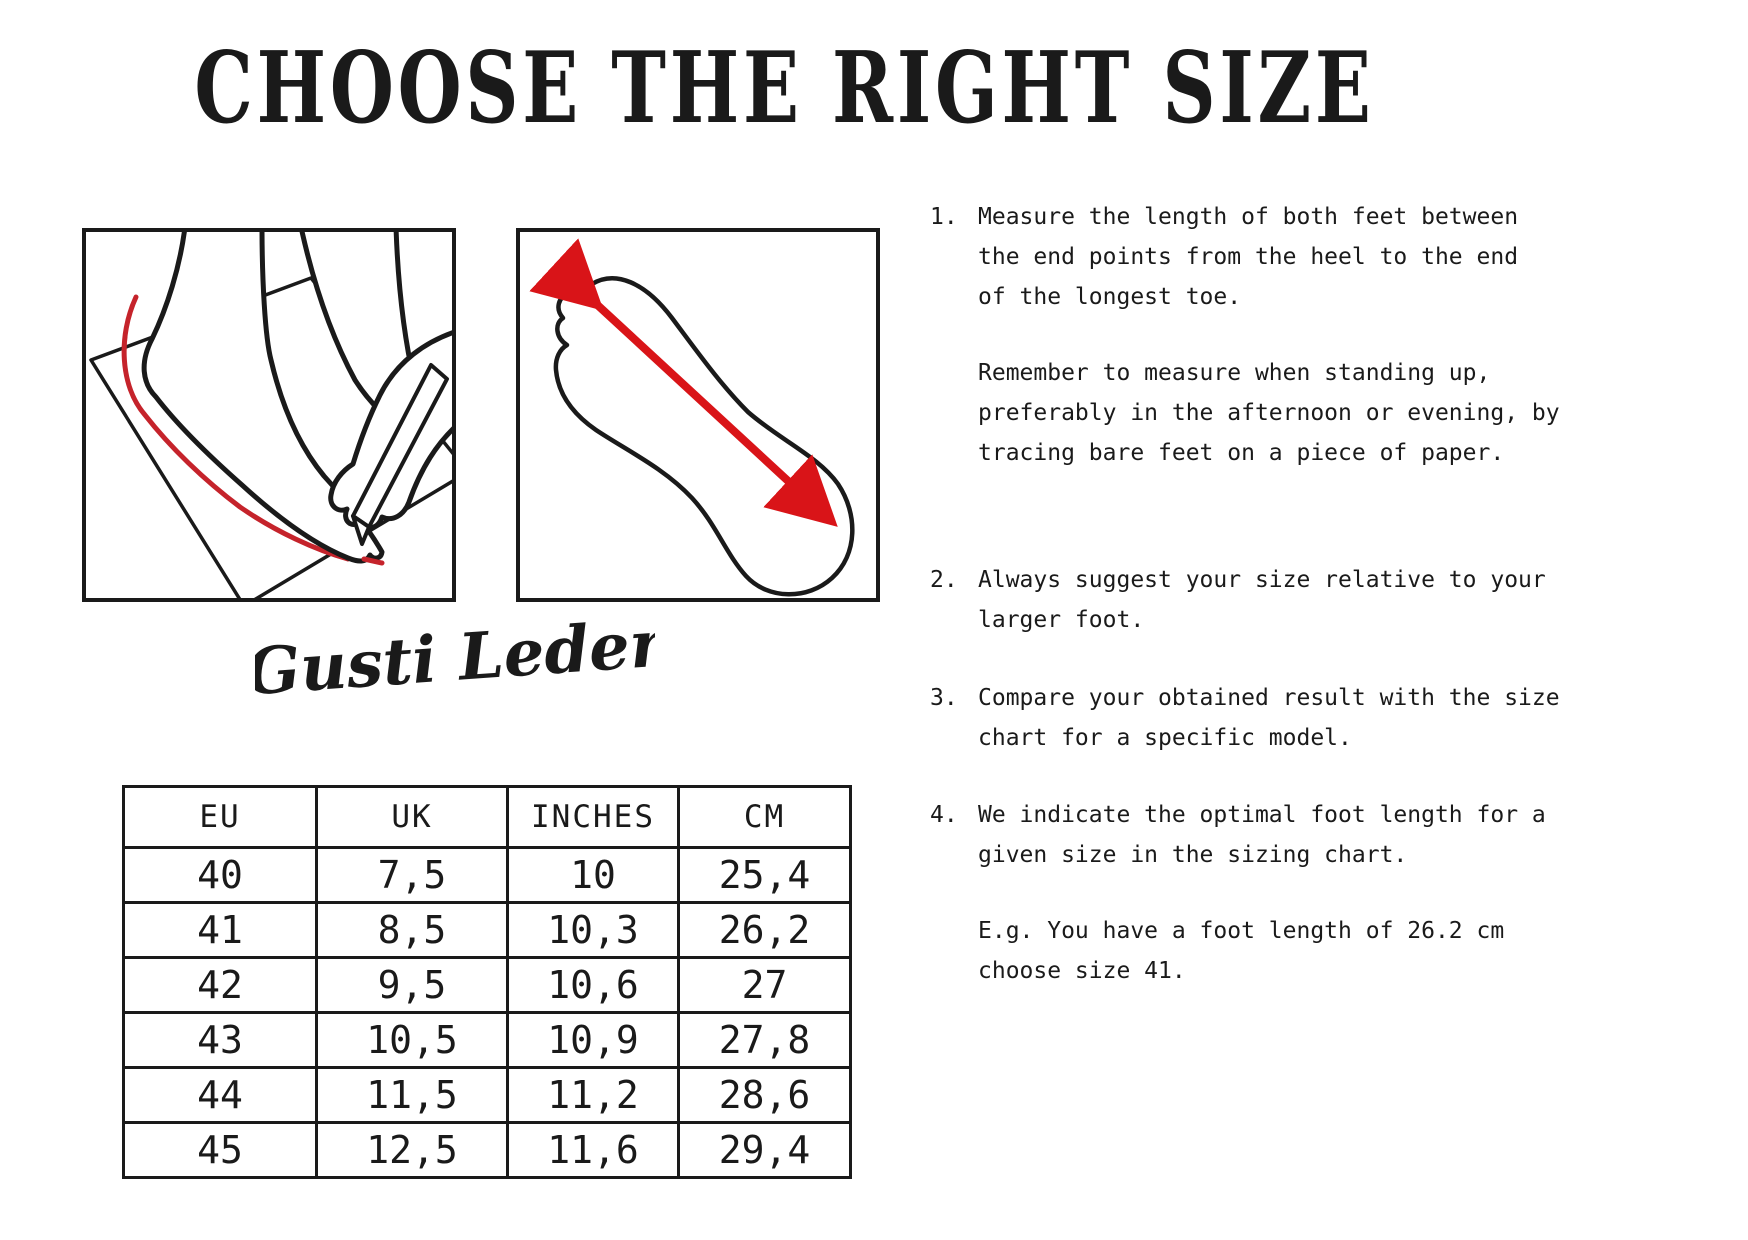 The height and width of the screenshot is (1240, 1748). Describe the element at coordinates (1082, 971) in the screenshot. I see `instruction-line: choose size 41.` at that location.